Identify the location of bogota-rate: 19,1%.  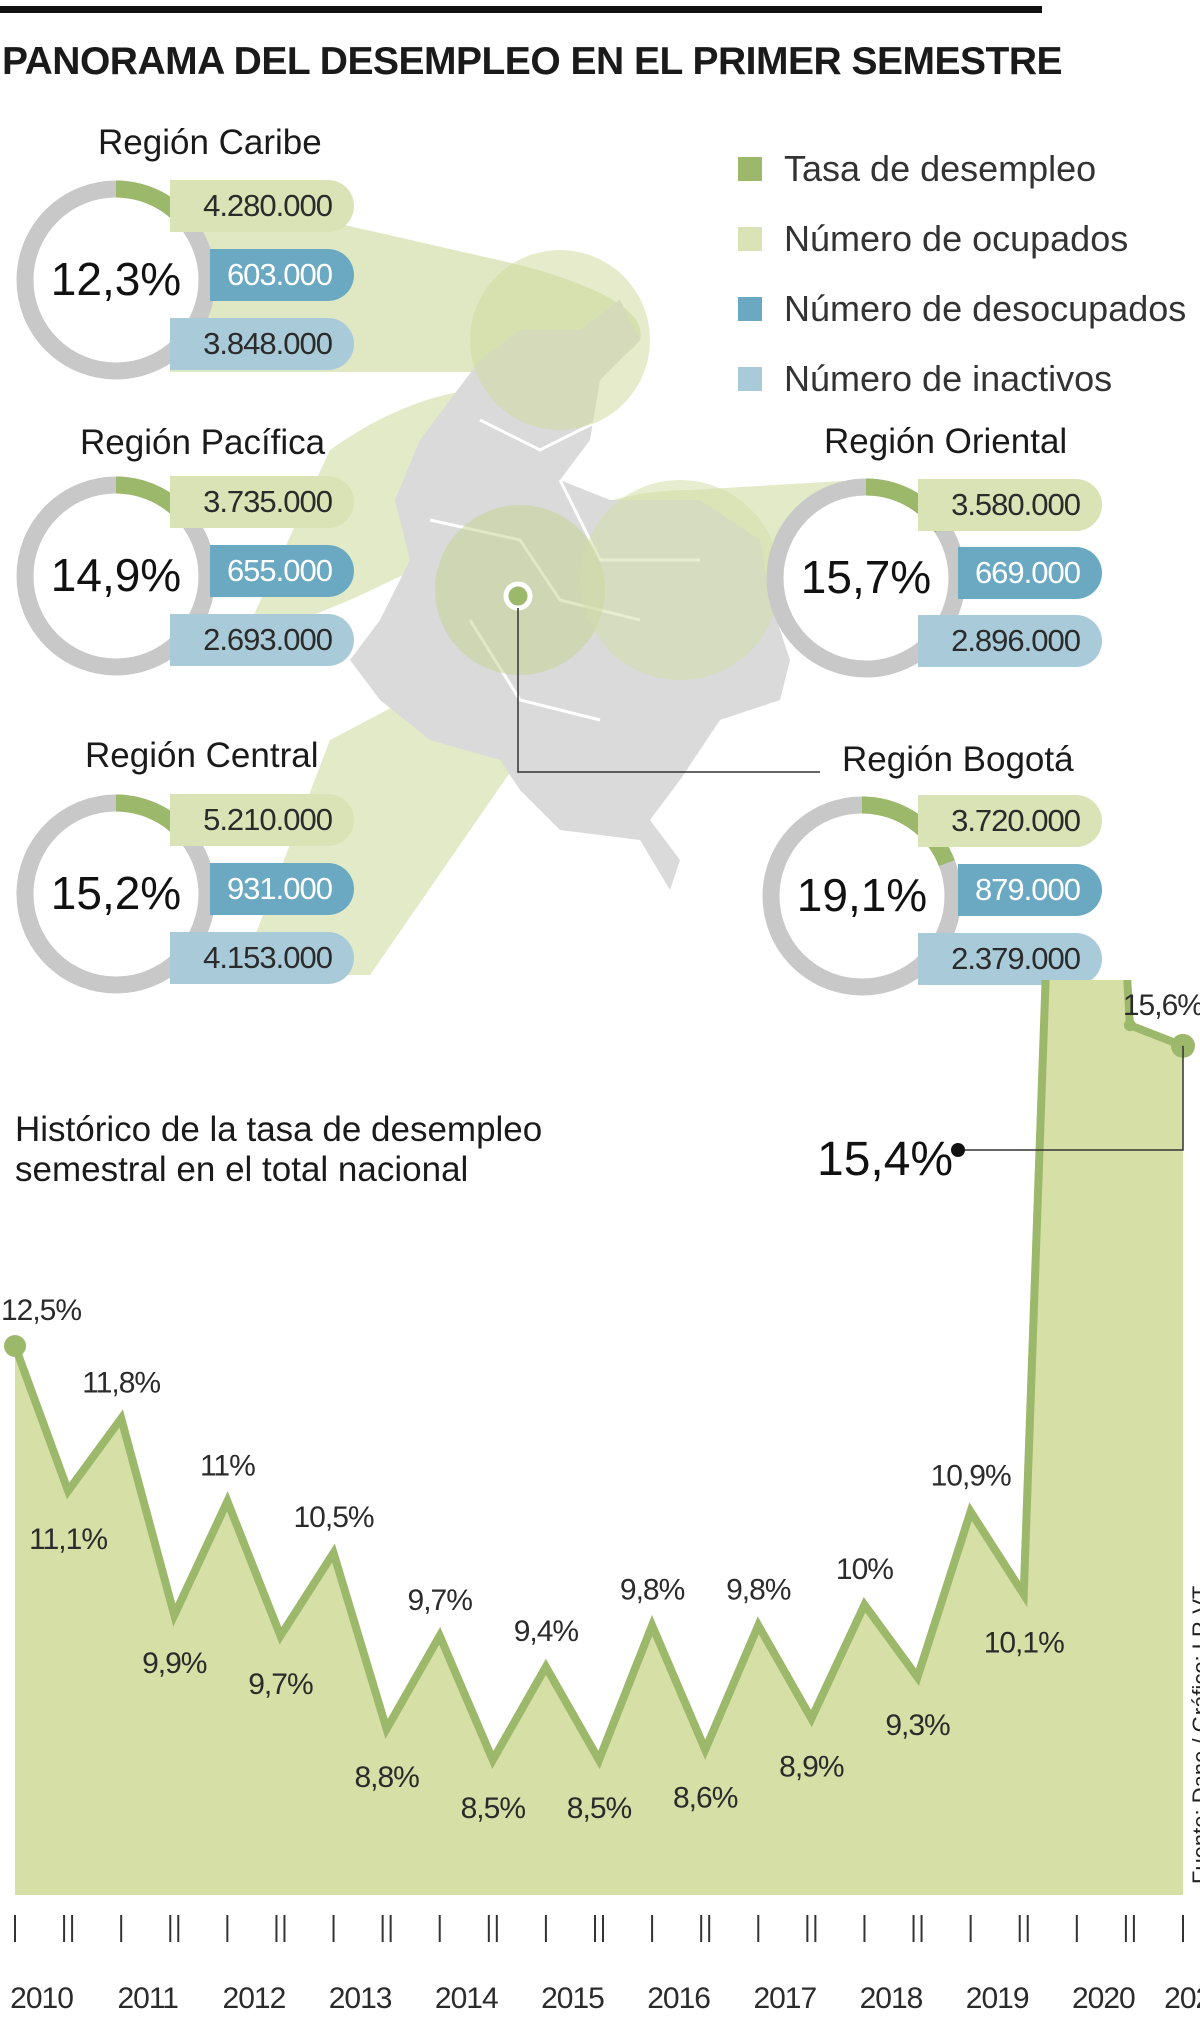
(862, 895).